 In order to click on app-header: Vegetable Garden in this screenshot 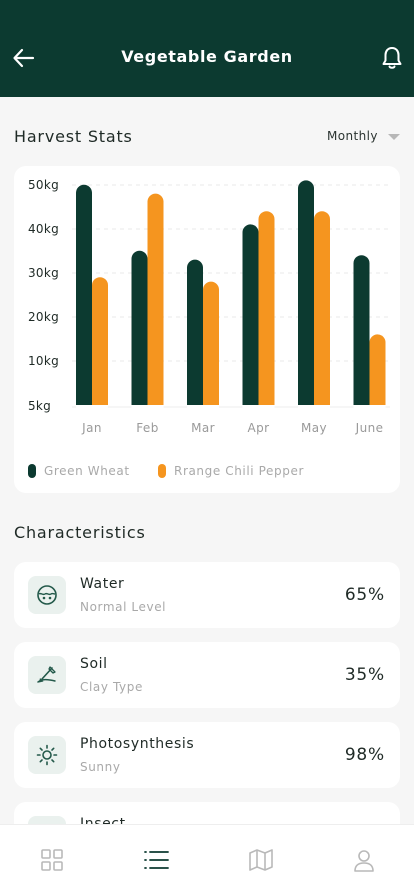, I will do `click(207, 48)`.